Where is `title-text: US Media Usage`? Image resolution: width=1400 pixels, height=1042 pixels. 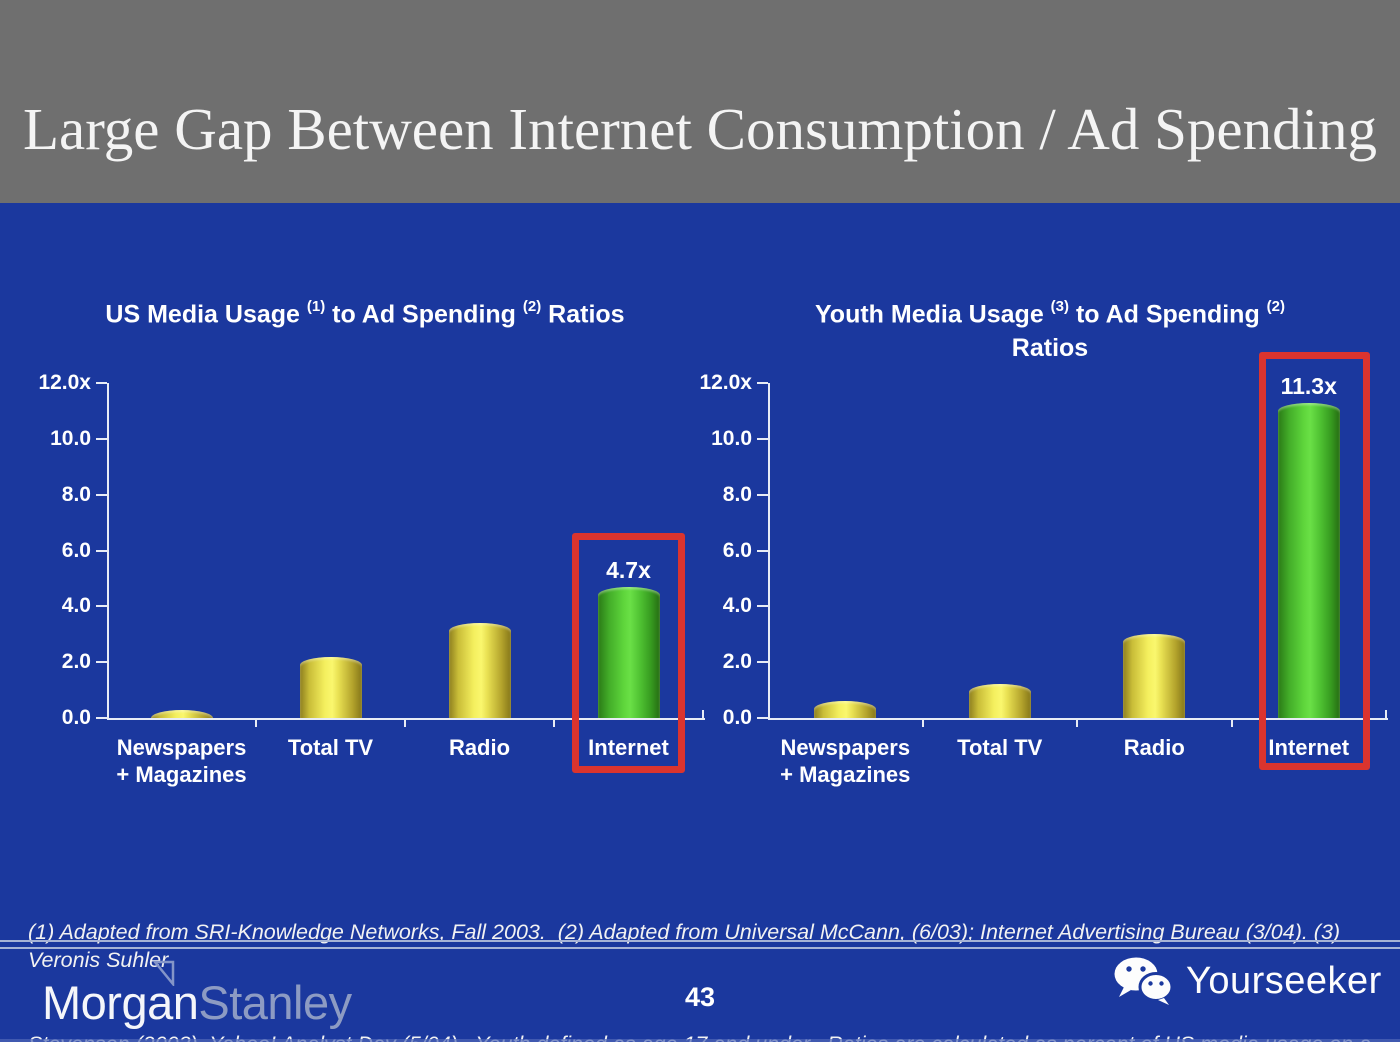
title-text: US Media Usage is located at coordinates (206, 314).